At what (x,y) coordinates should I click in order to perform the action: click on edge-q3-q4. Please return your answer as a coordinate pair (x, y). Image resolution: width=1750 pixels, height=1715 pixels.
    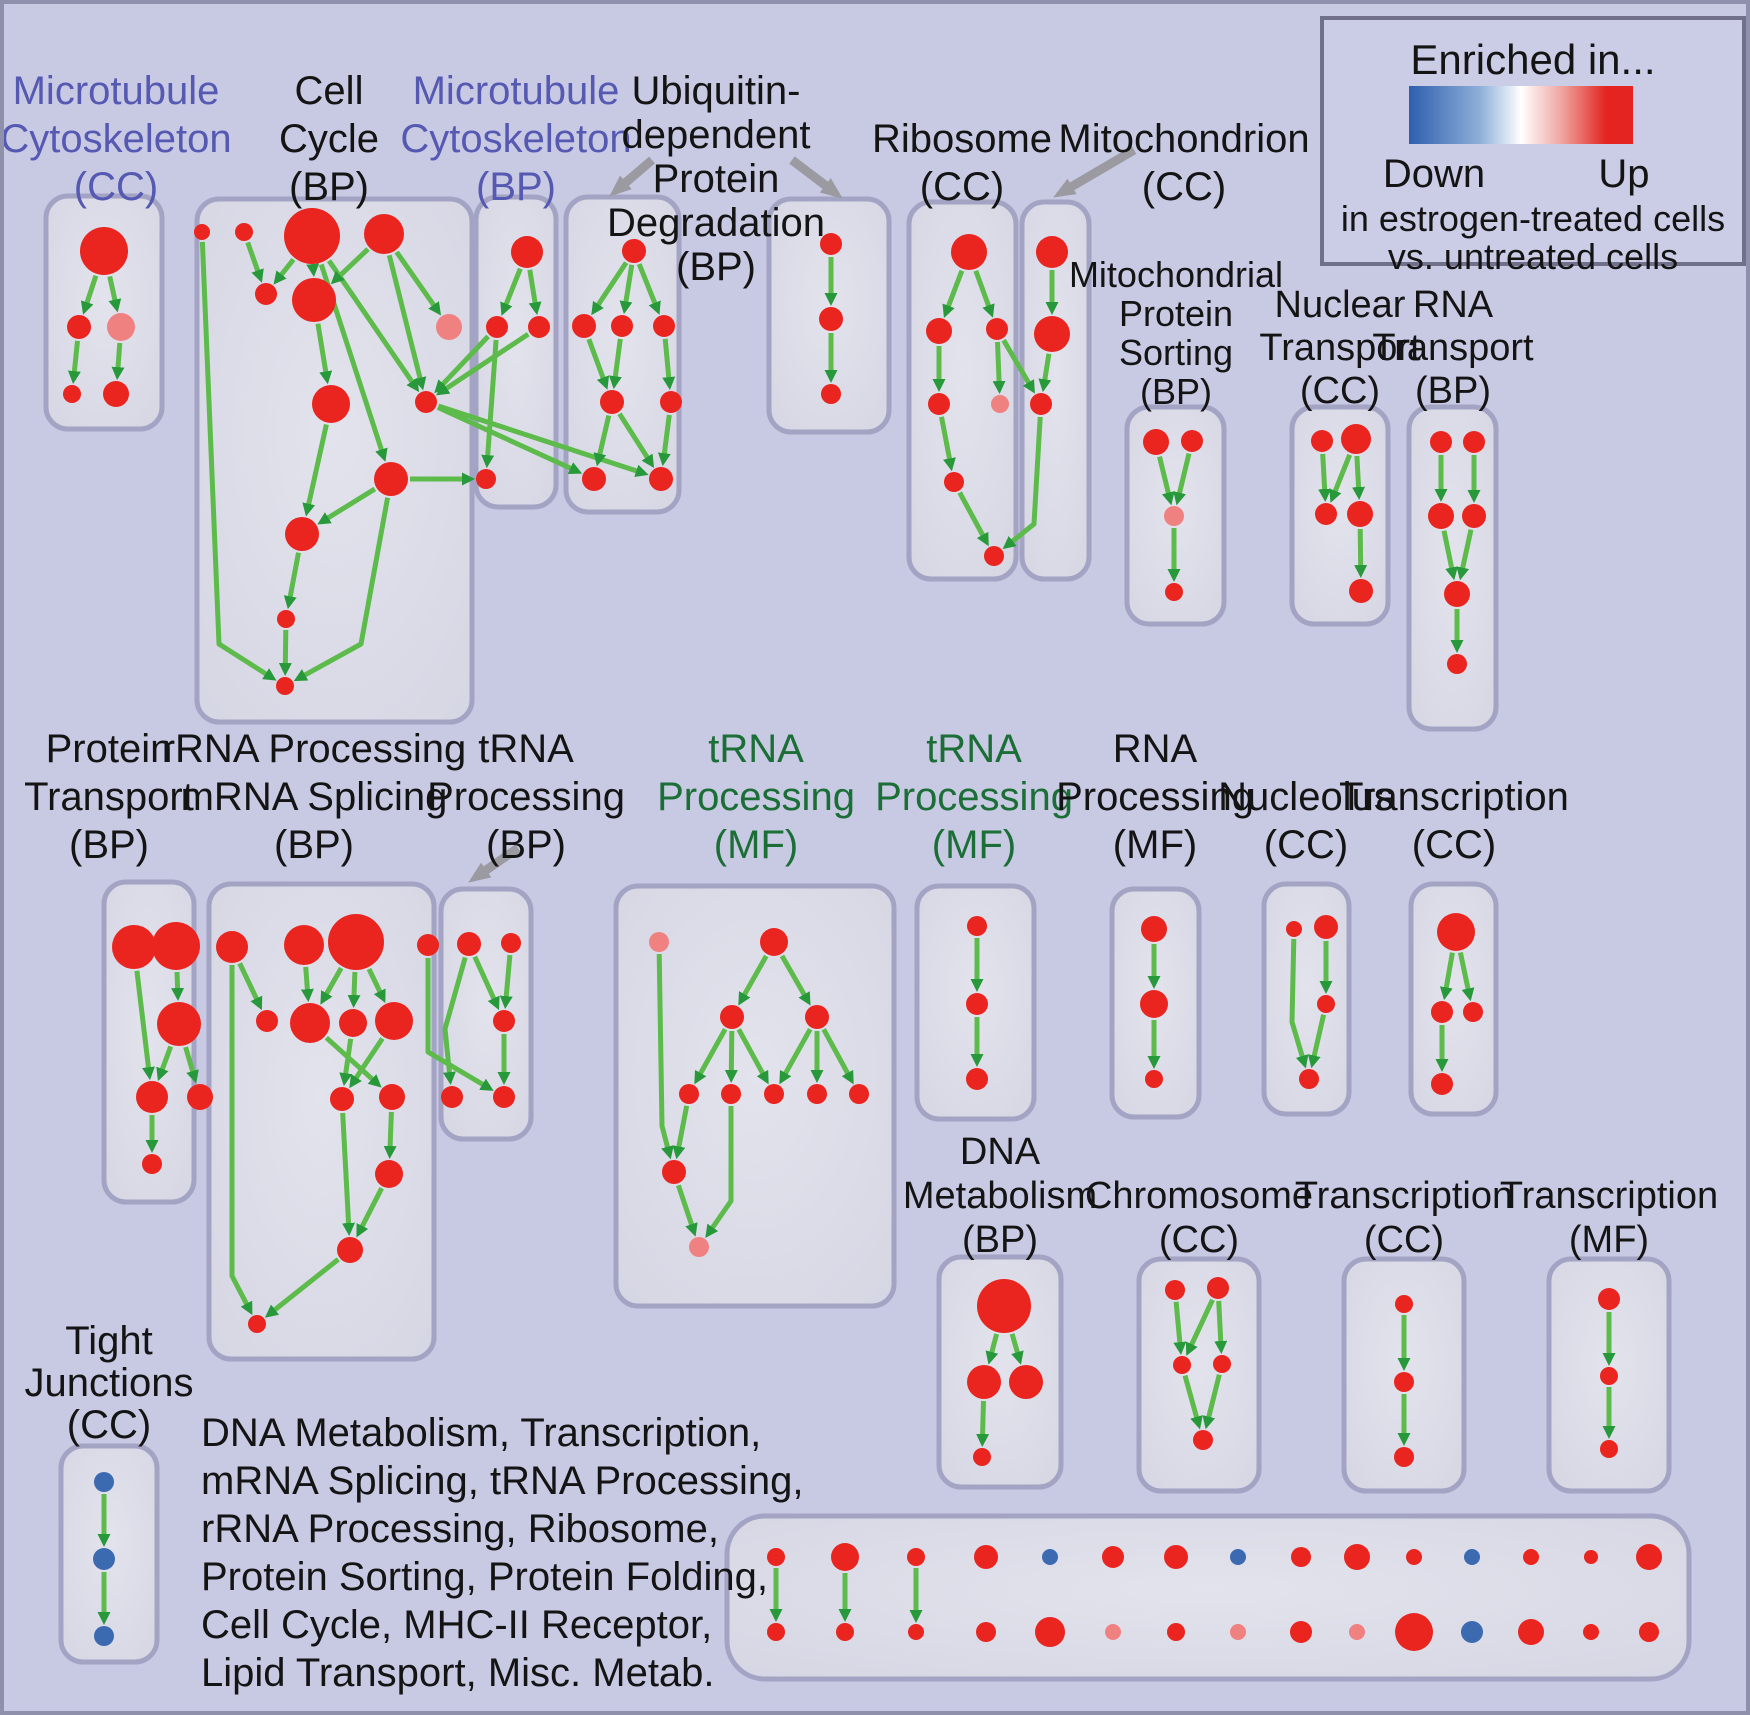
    Looking at the image, I should click on (1465, 555).